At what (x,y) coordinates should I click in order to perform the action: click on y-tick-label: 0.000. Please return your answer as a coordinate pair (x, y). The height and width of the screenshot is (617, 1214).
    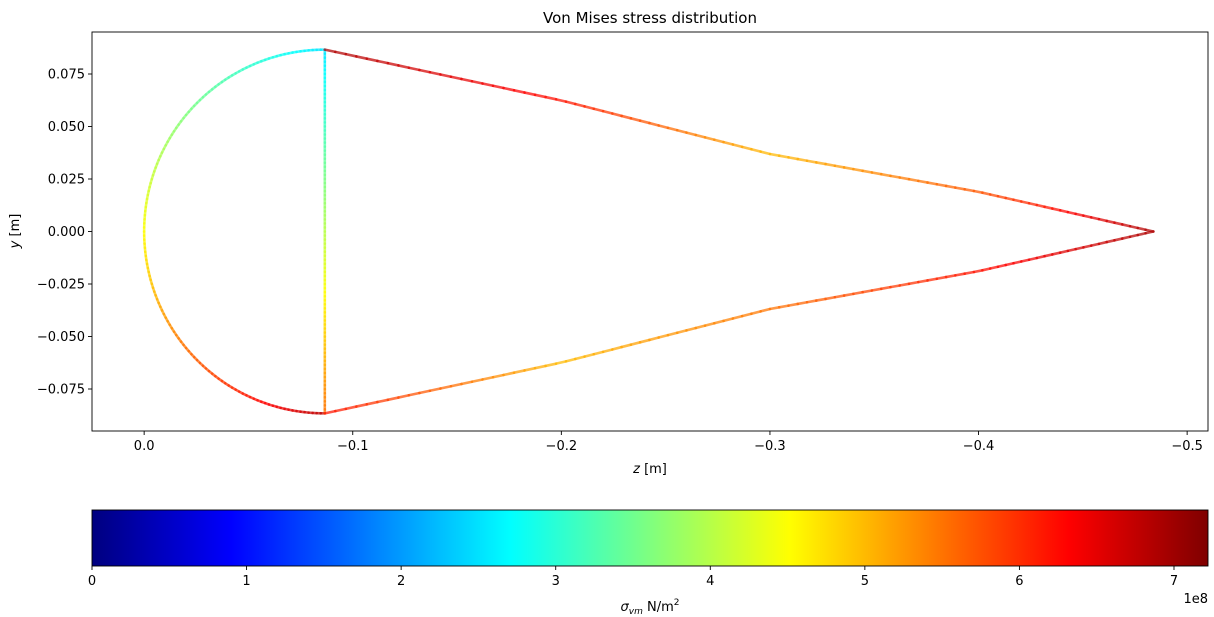
    Looking at the image, I should click on (66, 232).